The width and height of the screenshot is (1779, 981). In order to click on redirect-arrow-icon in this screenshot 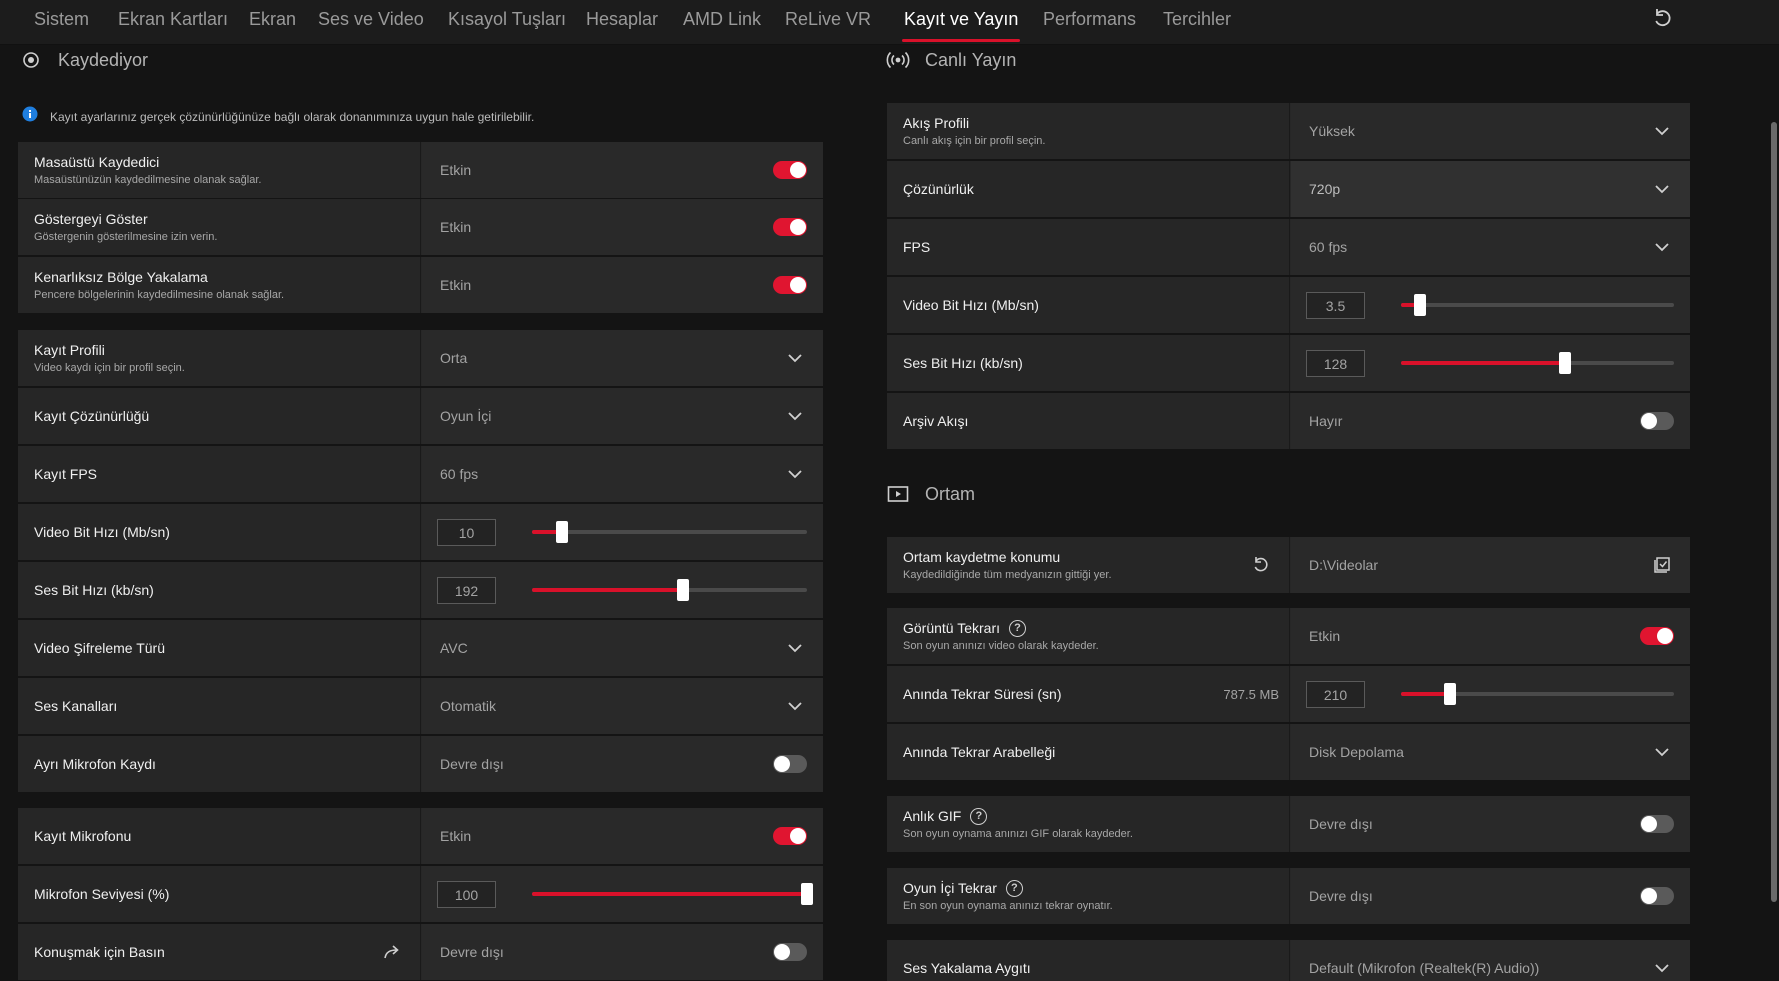, I will do `click(392, 952)`.